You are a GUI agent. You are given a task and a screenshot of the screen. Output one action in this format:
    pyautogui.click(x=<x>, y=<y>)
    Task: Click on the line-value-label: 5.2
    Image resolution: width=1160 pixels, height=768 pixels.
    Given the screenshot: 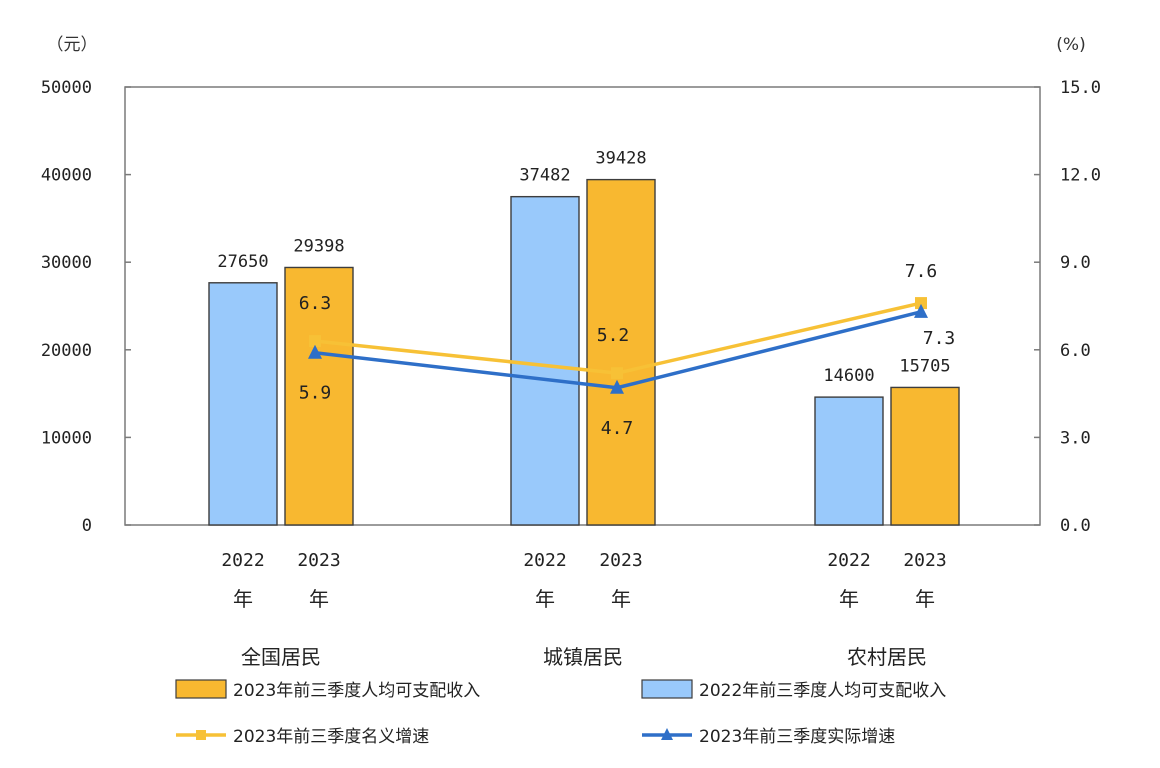 What is the action you would take?
    pyautogui.click(x=613, y=335)
    